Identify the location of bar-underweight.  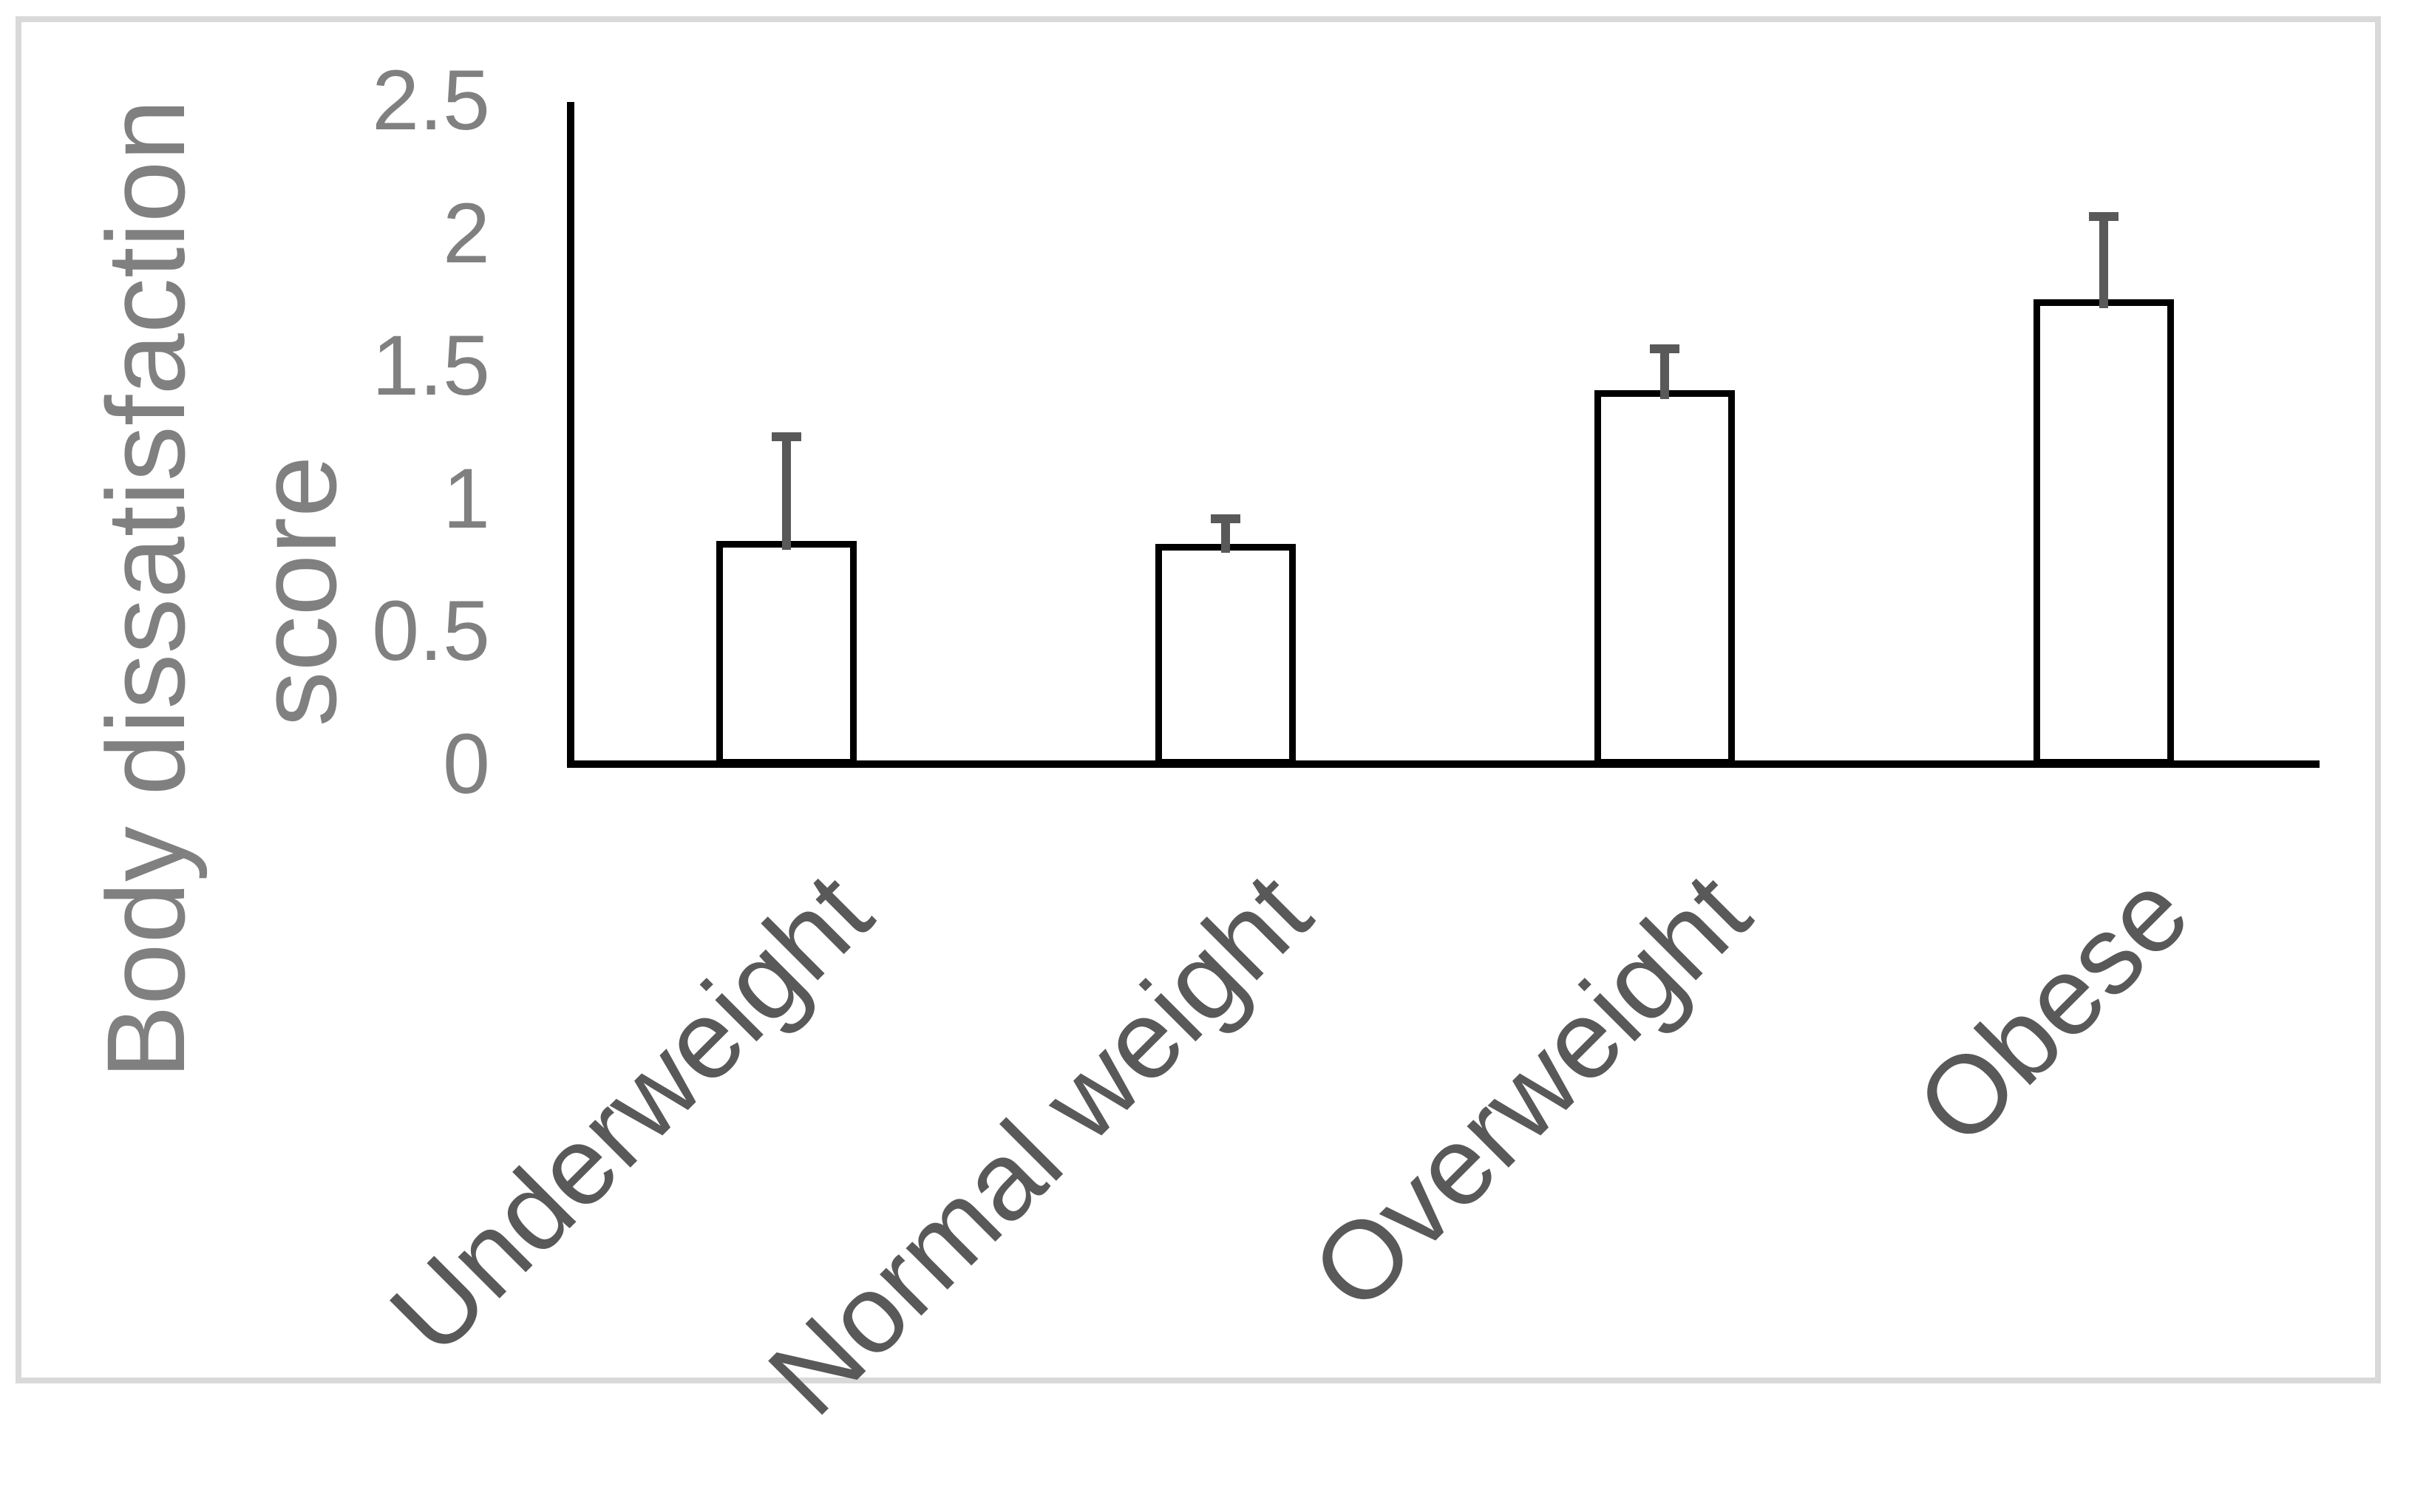
(786, 654).